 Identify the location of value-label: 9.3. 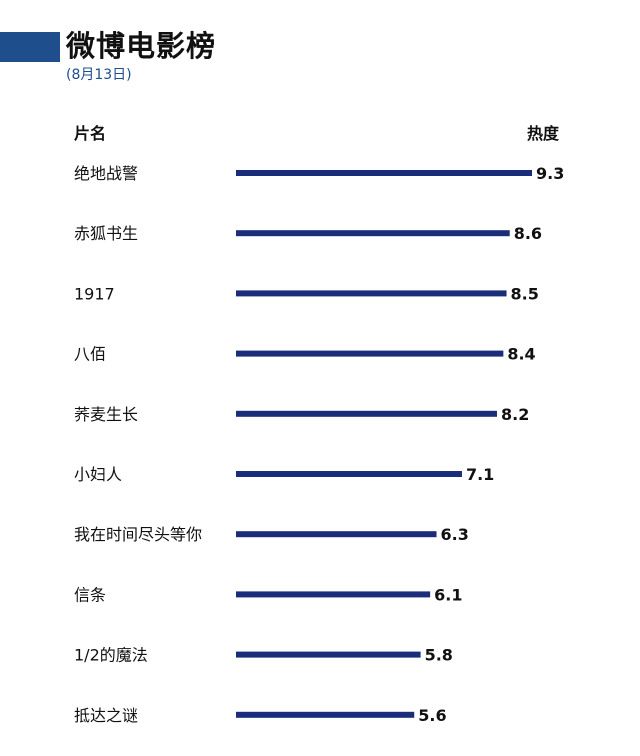
(550, 173).